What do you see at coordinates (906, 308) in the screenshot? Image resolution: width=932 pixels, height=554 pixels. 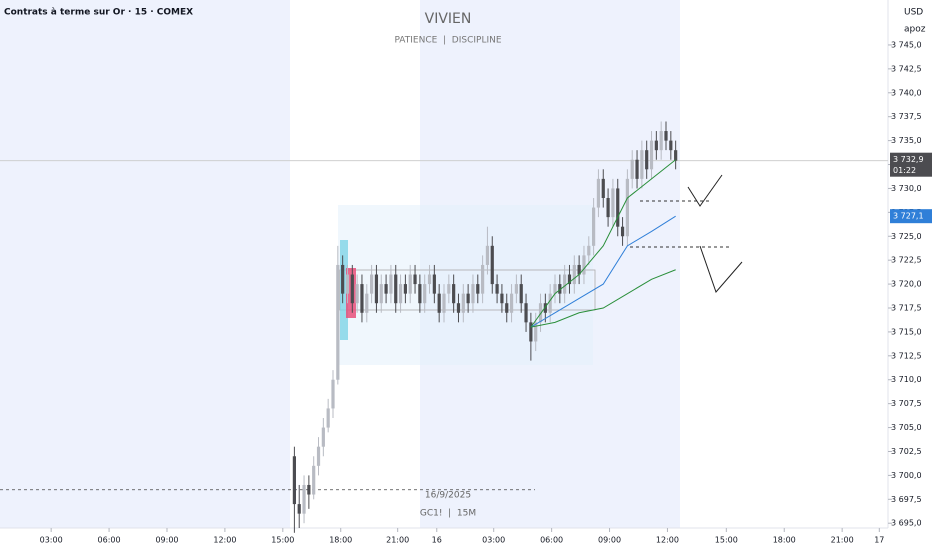 I see `y-tick-label: 3 717,5` at bounding box center [906, 308].